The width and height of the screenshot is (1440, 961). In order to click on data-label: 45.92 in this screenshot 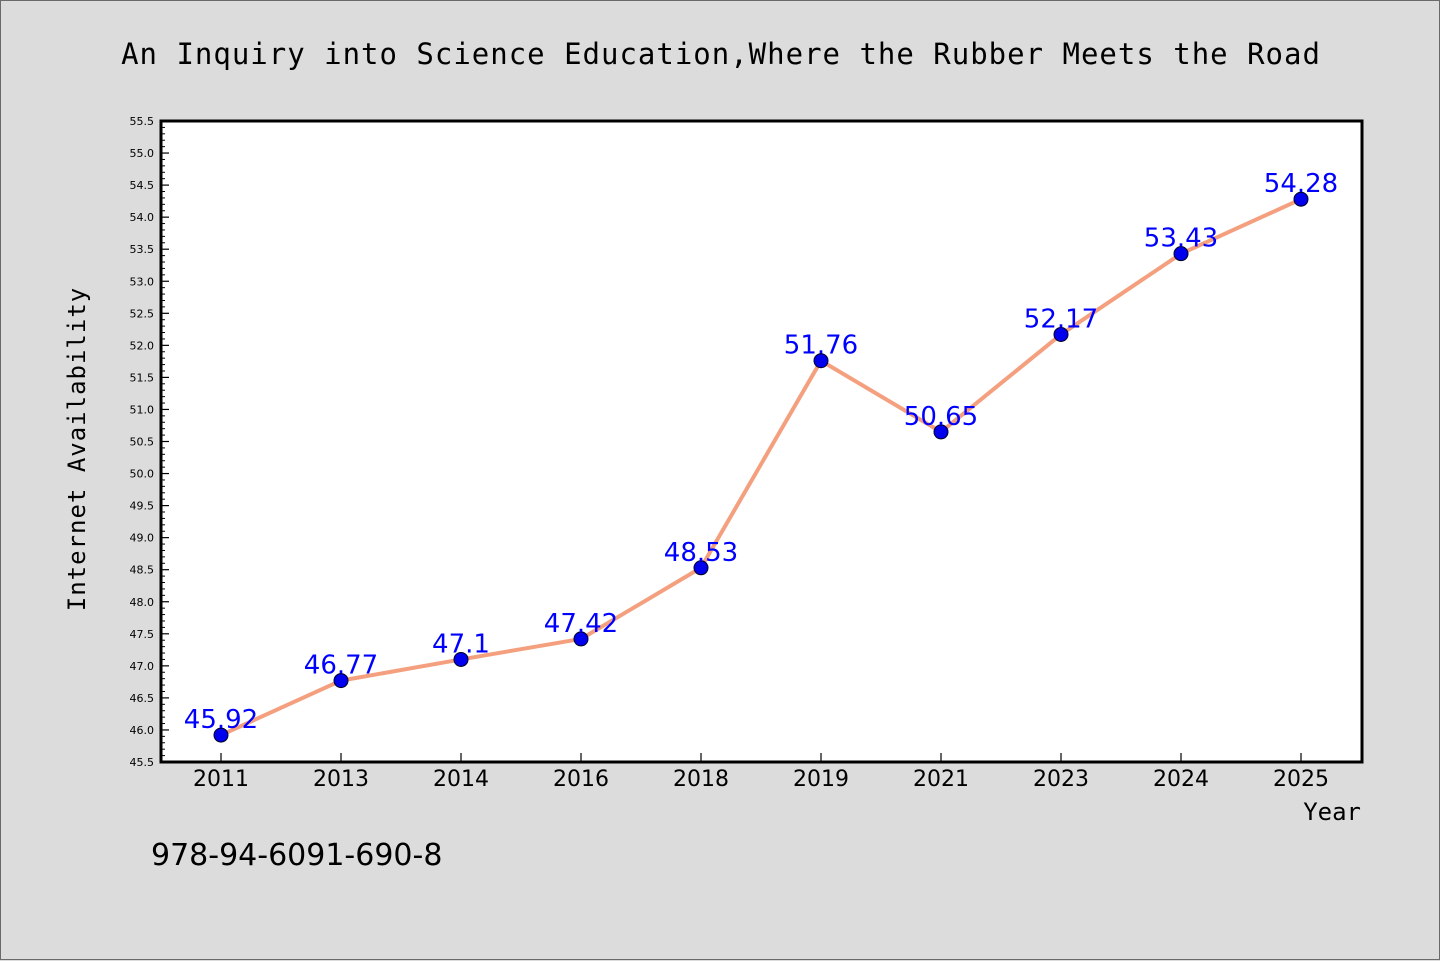, I will do `click(221, 720)`.